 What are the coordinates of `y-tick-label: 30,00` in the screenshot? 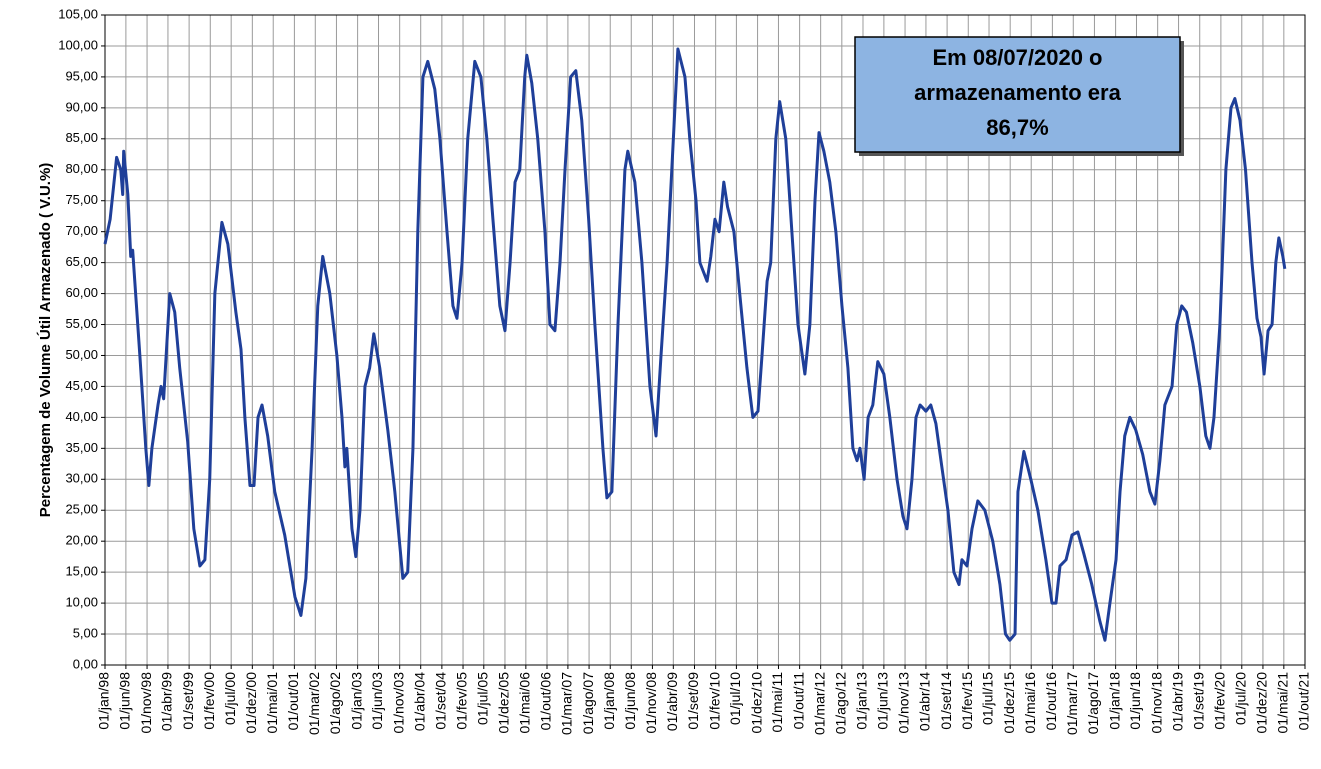 It's located at (81, 478).